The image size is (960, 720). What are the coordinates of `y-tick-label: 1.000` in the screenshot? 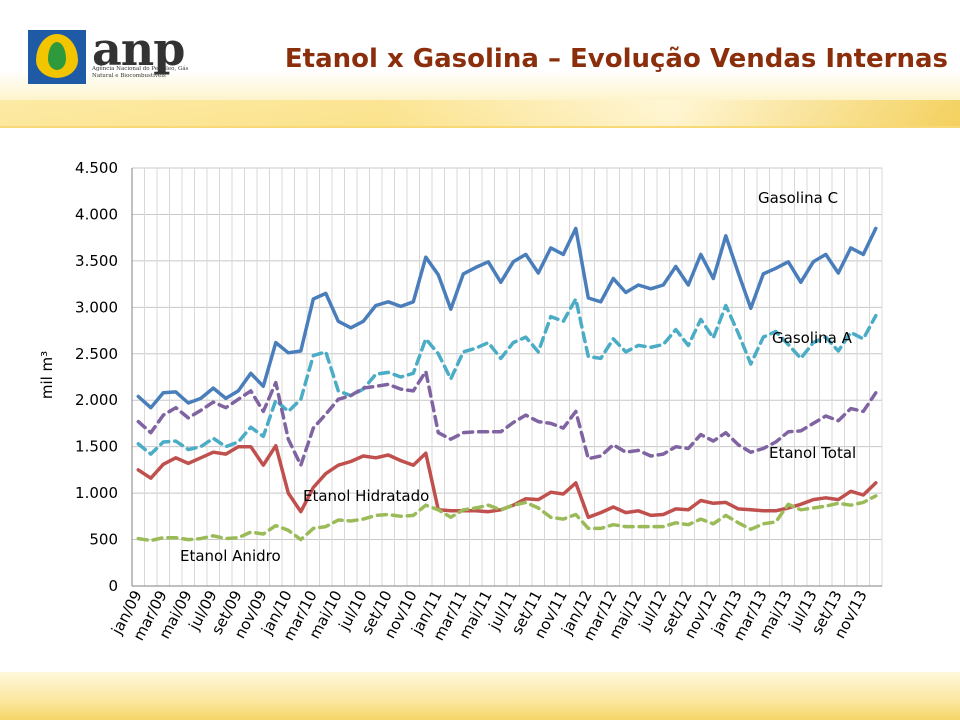 It's located at (96, 493).